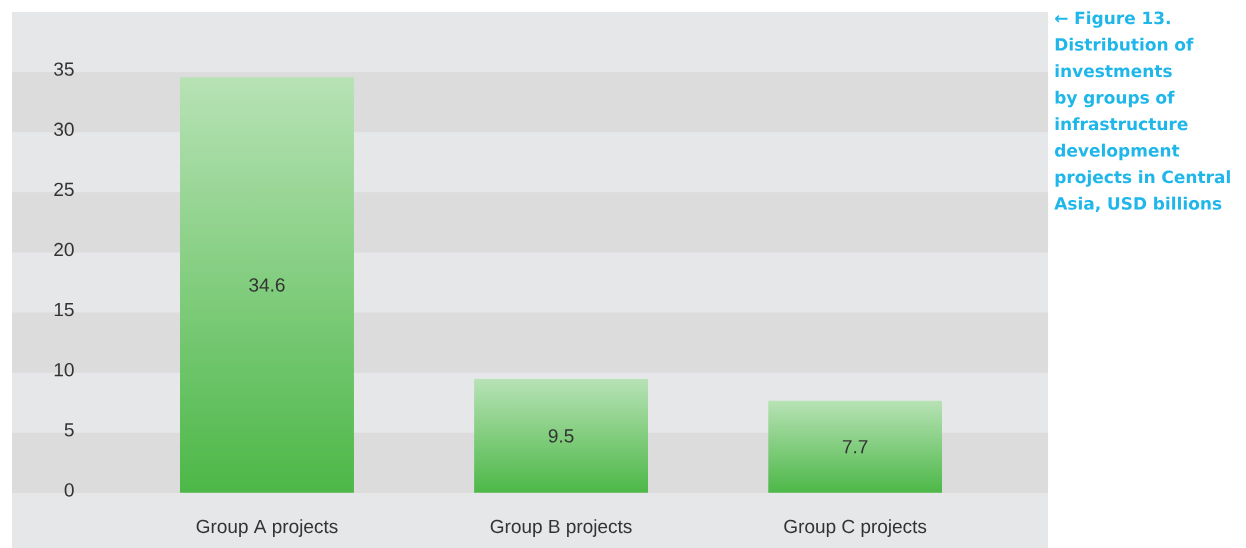 The height and width of the screenshot is (548, 1246). What do you see at coordinates (64, 189) in the screenshot?
I see `y-tick-label: 25` at bounding box center [64, 189].